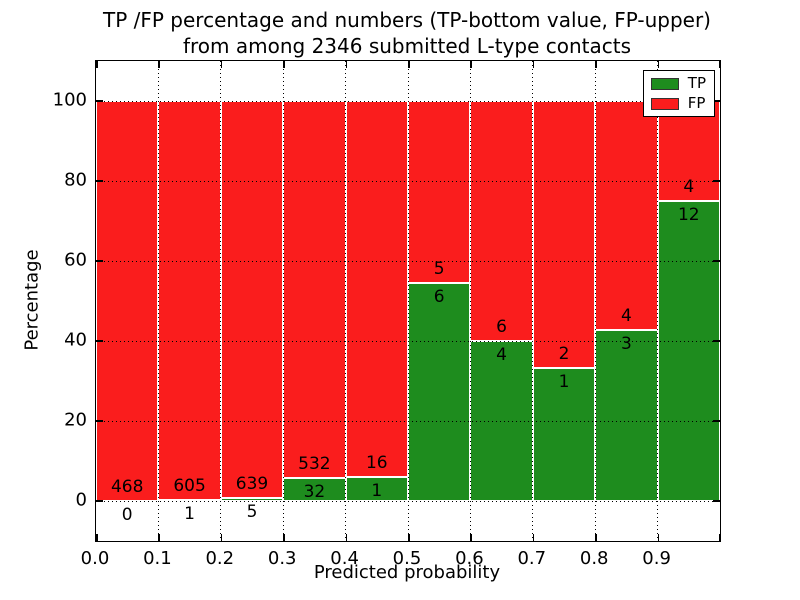  I want to click on bar-label-fp: 605, so click(189, 486).